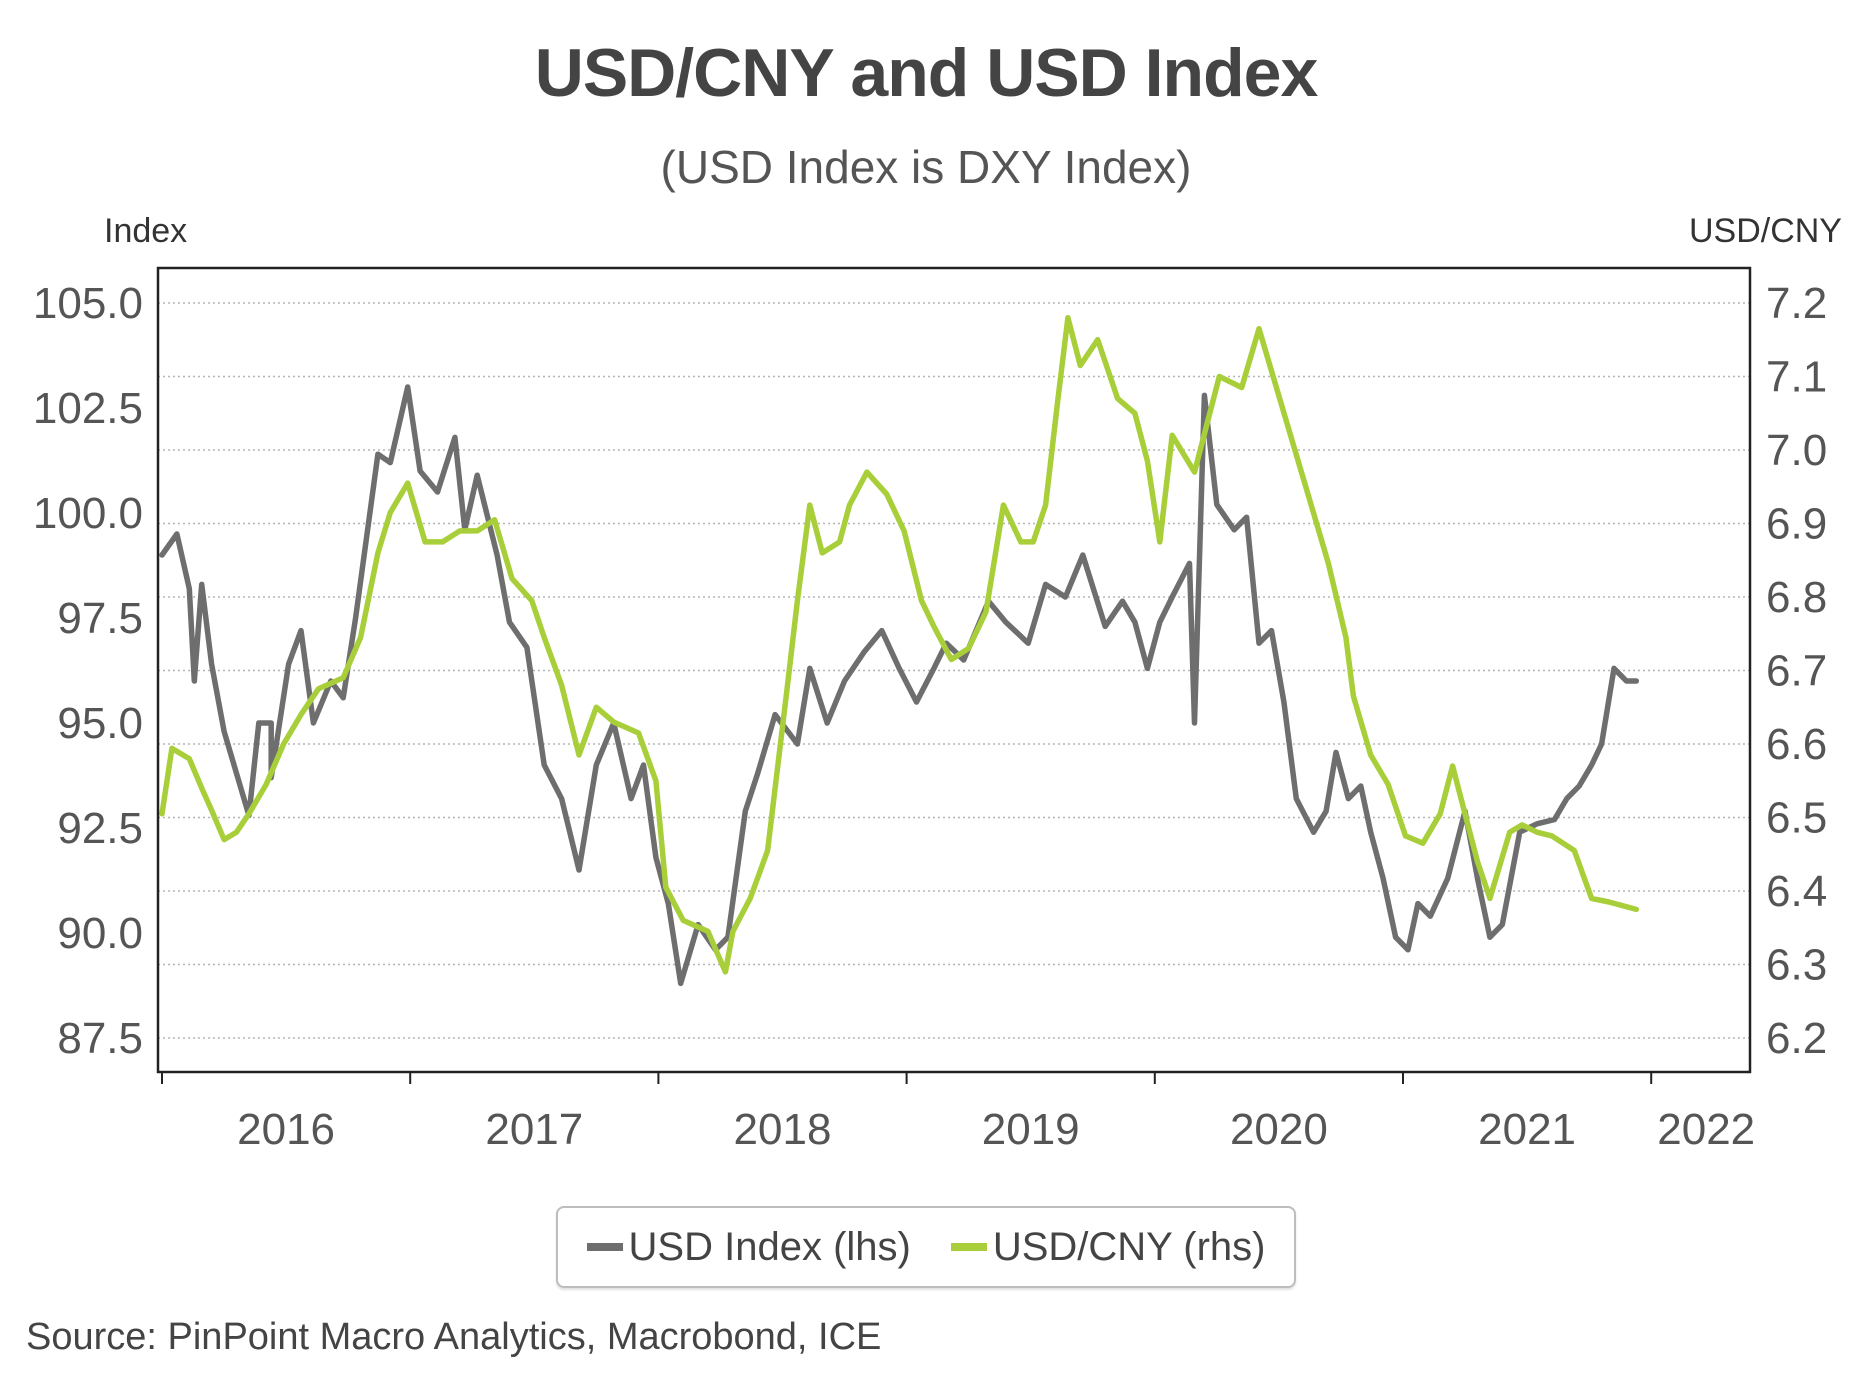 Image resolution: width=1852 pixels, height=1389 pixels. What do you see at coordinates (1129, 1246) in the screenshot?
I see `legend-label: USD/CNY (rhs)` at bounding box center [1129, 1246].